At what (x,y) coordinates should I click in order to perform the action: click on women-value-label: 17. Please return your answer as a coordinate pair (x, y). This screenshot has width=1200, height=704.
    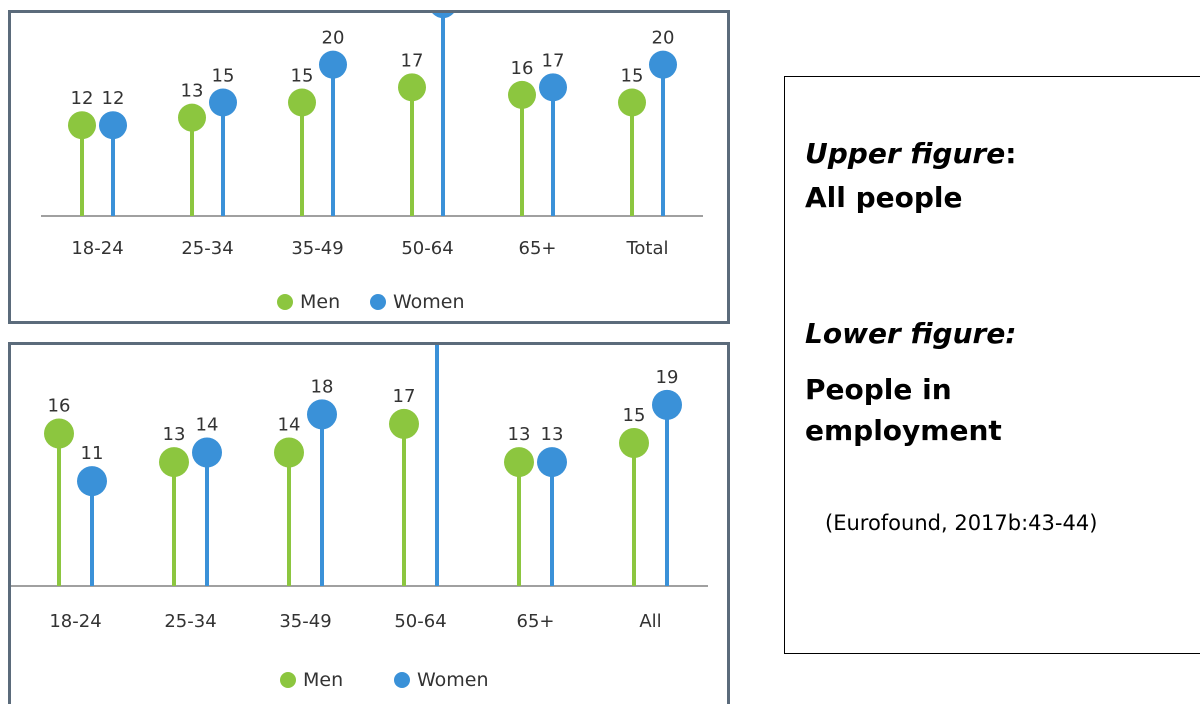
    Looking at the image, I should click on (553, 60).